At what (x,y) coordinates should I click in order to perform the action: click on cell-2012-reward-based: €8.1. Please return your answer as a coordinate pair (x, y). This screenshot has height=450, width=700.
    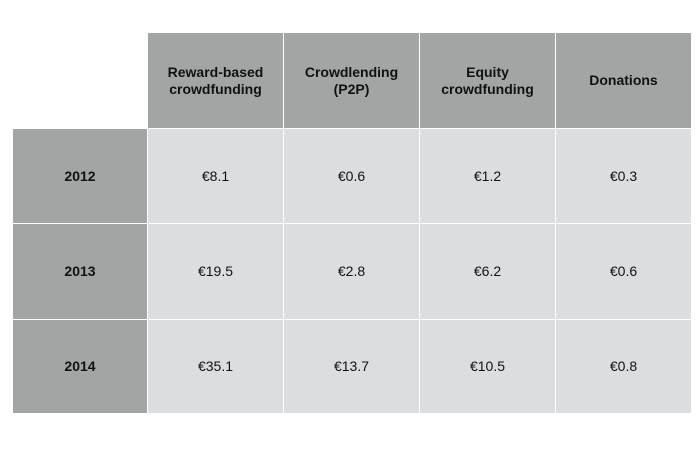
    Looking at the image, I should click on (215, 176).